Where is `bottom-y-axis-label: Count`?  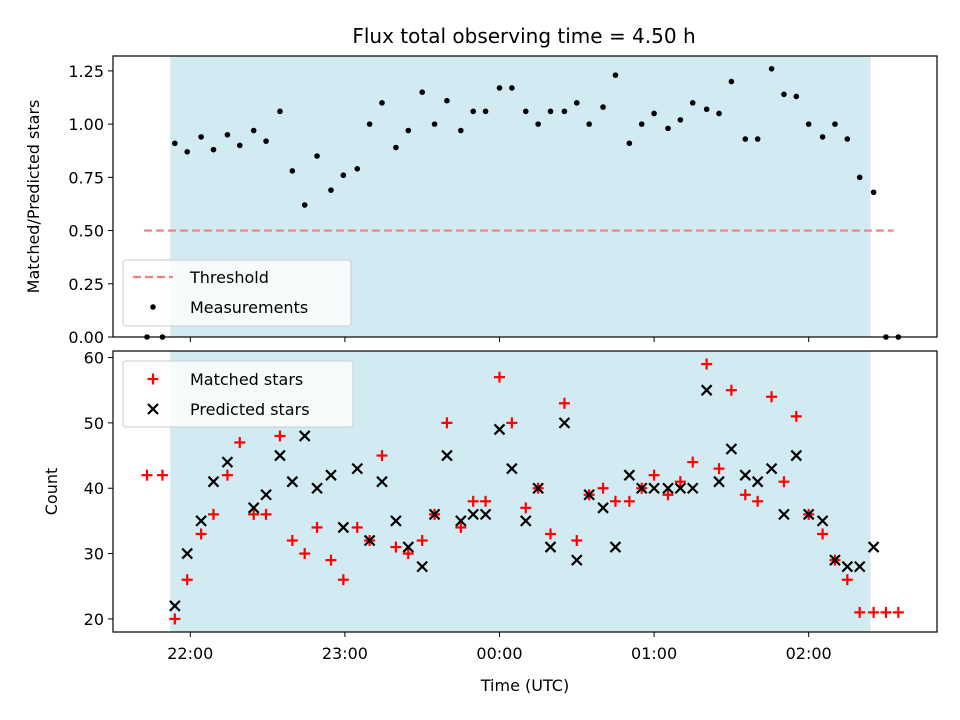 bottom-y-axis-label: Count is located at coordinates (51, 492).